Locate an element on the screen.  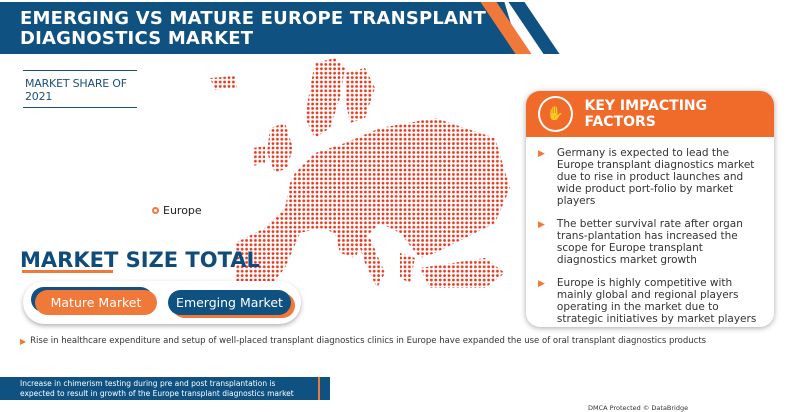
mature-market-button: Mature Market is located at coordinates (96, 302).